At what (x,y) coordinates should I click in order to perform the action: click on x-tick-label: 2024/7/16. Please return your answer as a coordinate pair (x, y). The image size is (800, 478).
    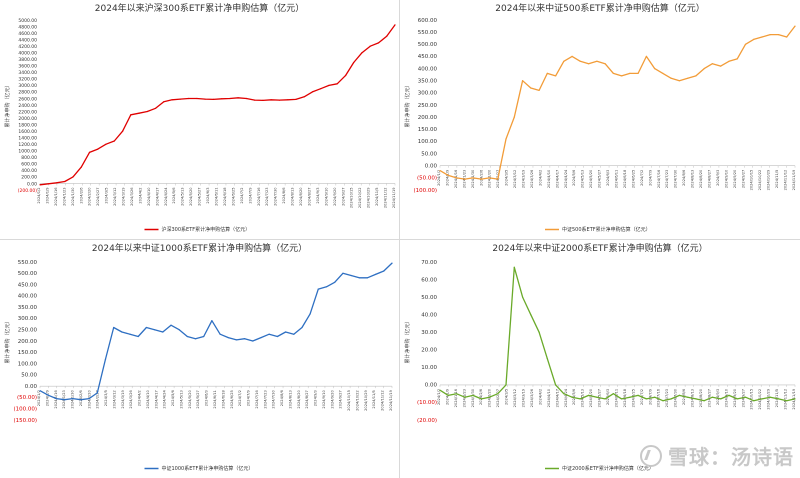
    Looking at the image, I should click on (659, 178).